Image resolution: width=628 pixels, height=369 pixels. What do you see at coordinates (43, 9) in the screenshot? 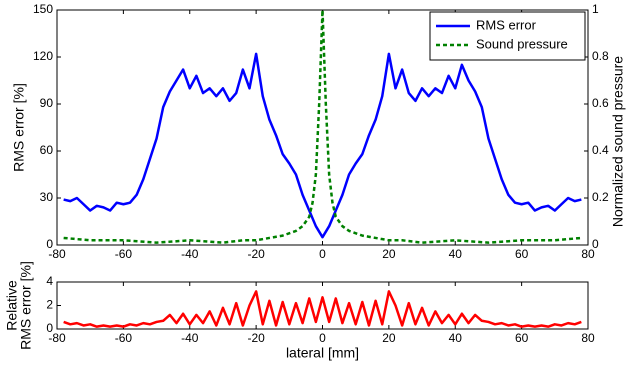
I see `y-tick-label: 150` at bounding box center [43, 9].